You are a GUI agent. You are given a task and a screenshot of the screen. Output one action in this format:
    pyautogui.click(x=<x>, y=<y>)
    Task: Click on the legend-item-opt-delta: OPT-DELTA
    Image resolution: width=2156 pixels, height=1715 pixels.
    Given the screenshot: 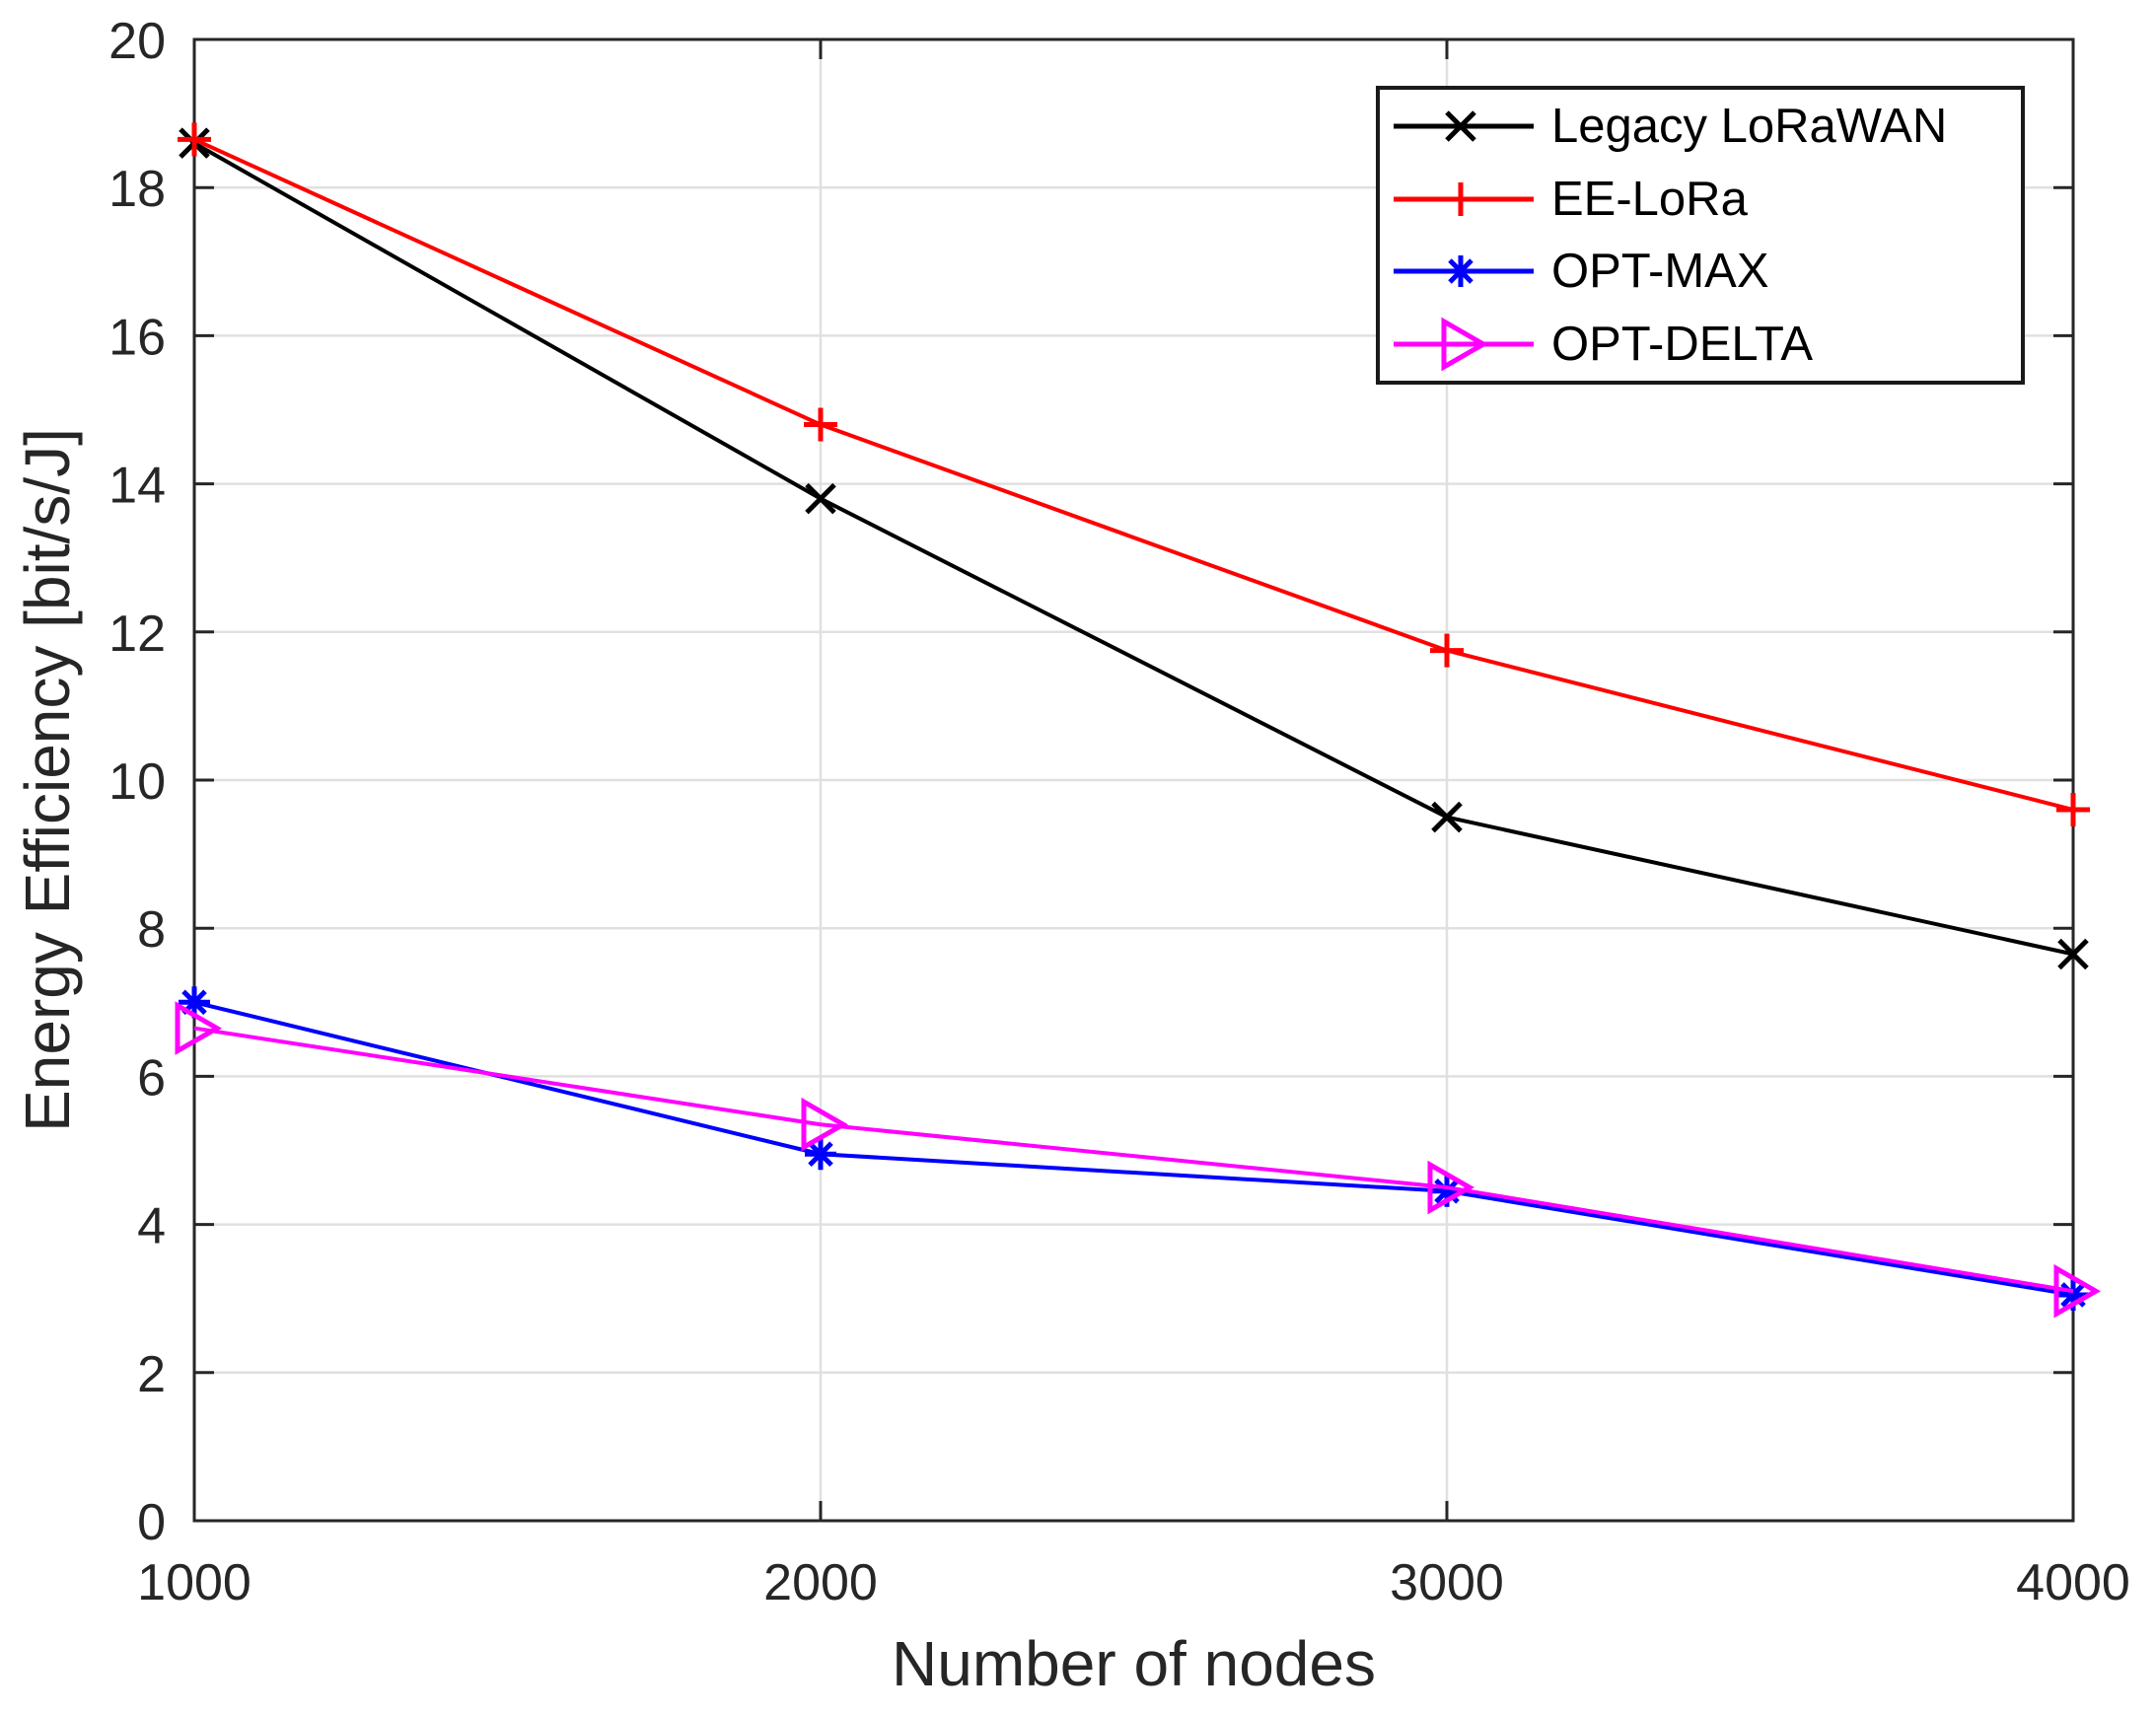 What is the action you would take?
    pyautogui.click(x=1705, y=345)
    